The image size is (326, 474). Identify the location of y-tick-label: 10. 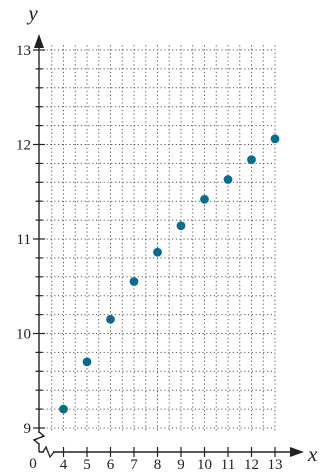
(23, 335).